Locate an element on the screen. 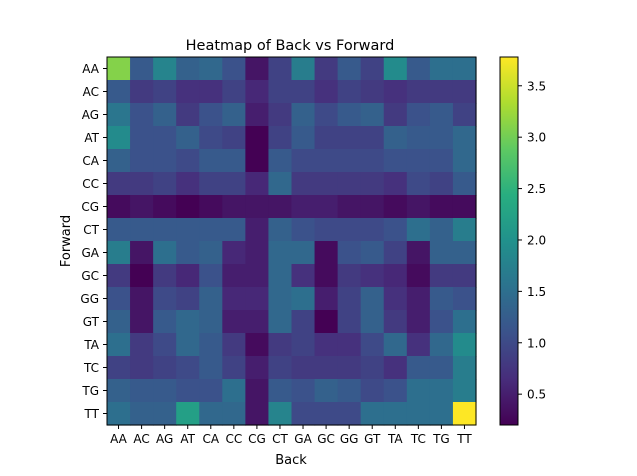 The width and height of the screenshot is (637, 476). y-tick-label: GT is located at coordinates (91, 322).